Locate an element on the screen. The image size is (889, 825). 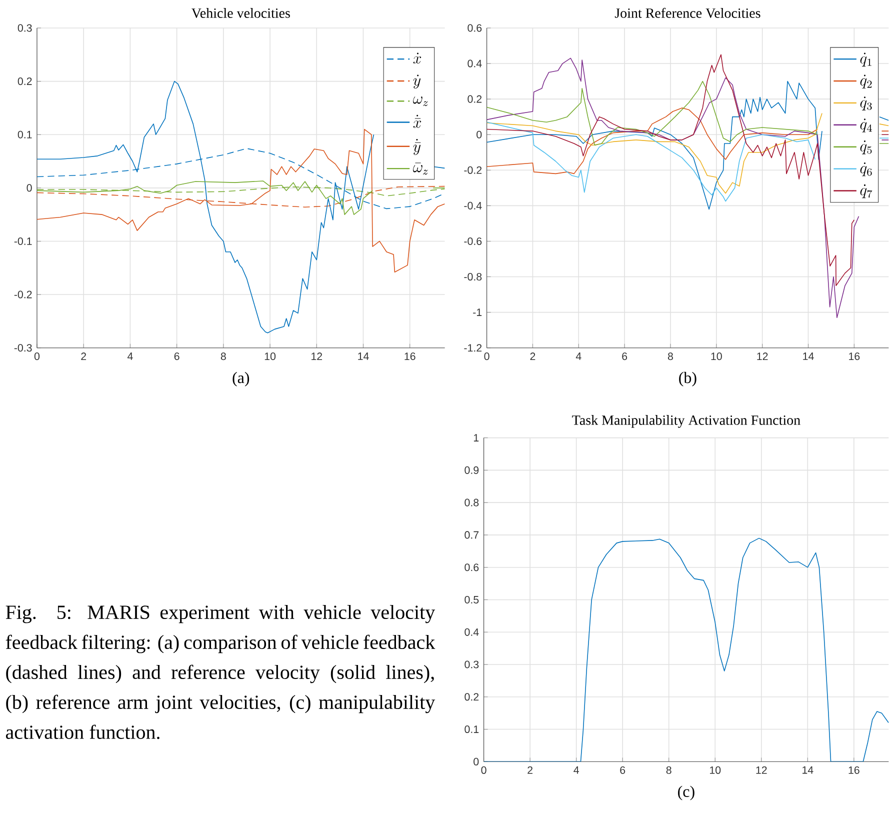
chart-title: Task Manipulability Activation Function is located at coordinates (686, 421).